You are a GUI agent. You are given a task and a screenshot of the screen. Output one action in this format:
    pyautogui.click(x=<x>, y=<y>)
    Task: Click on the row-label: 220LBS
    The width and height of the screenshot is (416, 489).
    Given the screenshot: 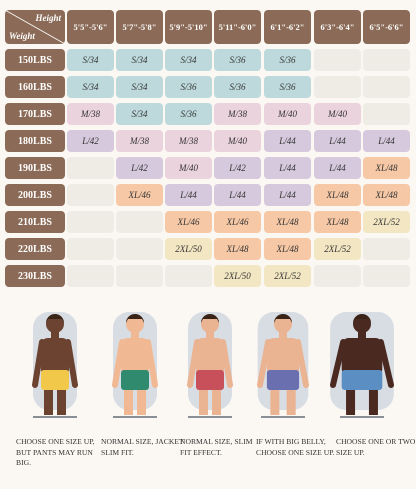 What is the action you would take?
    pyautogui.click(x=35, y=249)
    